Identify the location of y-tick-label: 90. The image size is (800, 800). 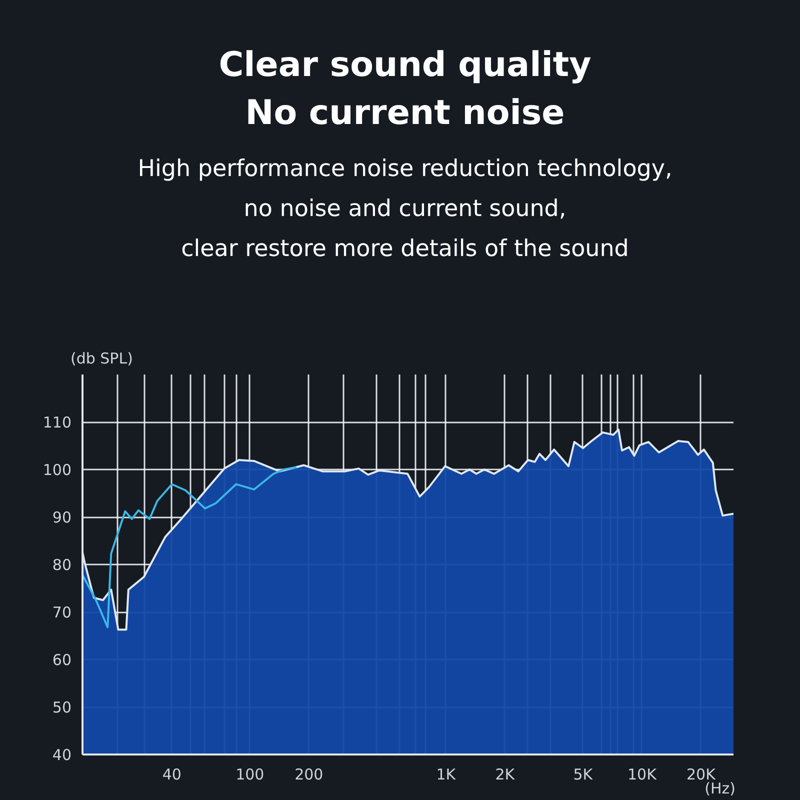
(62, 517).